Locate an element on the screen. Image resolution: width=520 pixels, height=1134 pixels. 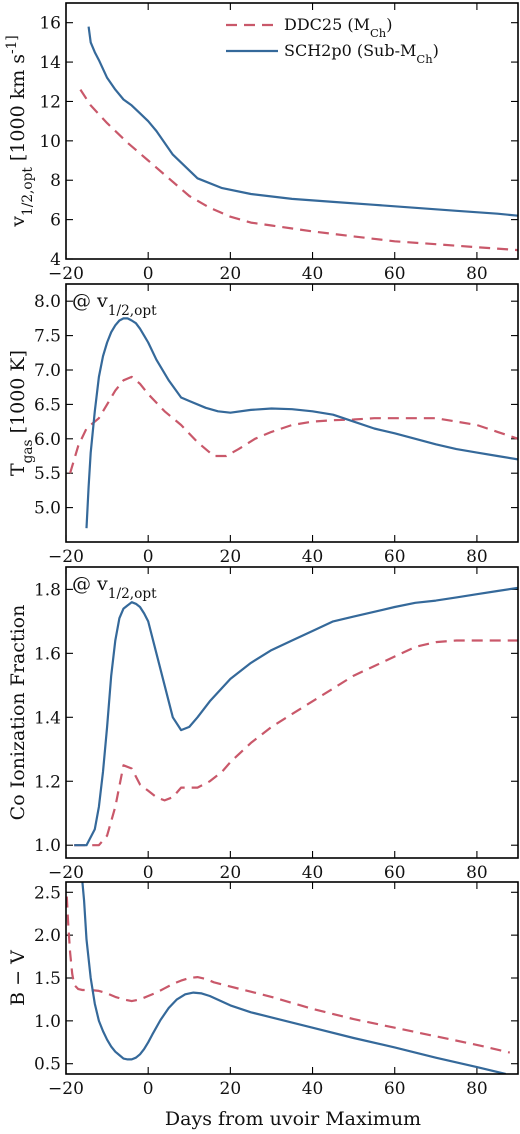
y-tick-label: 1.2 is located at coordinates (47, 782).